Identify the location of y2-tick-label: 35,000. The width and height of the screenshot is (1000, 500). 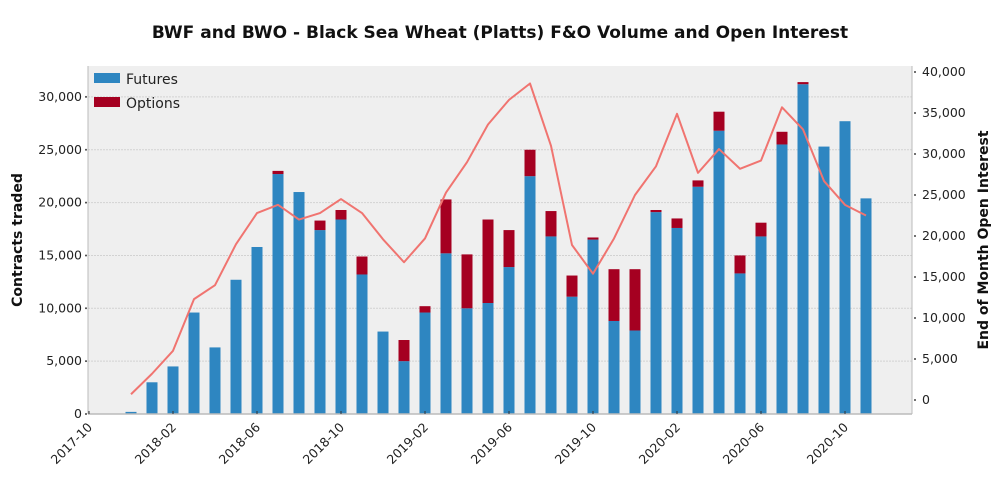
(944, 112).